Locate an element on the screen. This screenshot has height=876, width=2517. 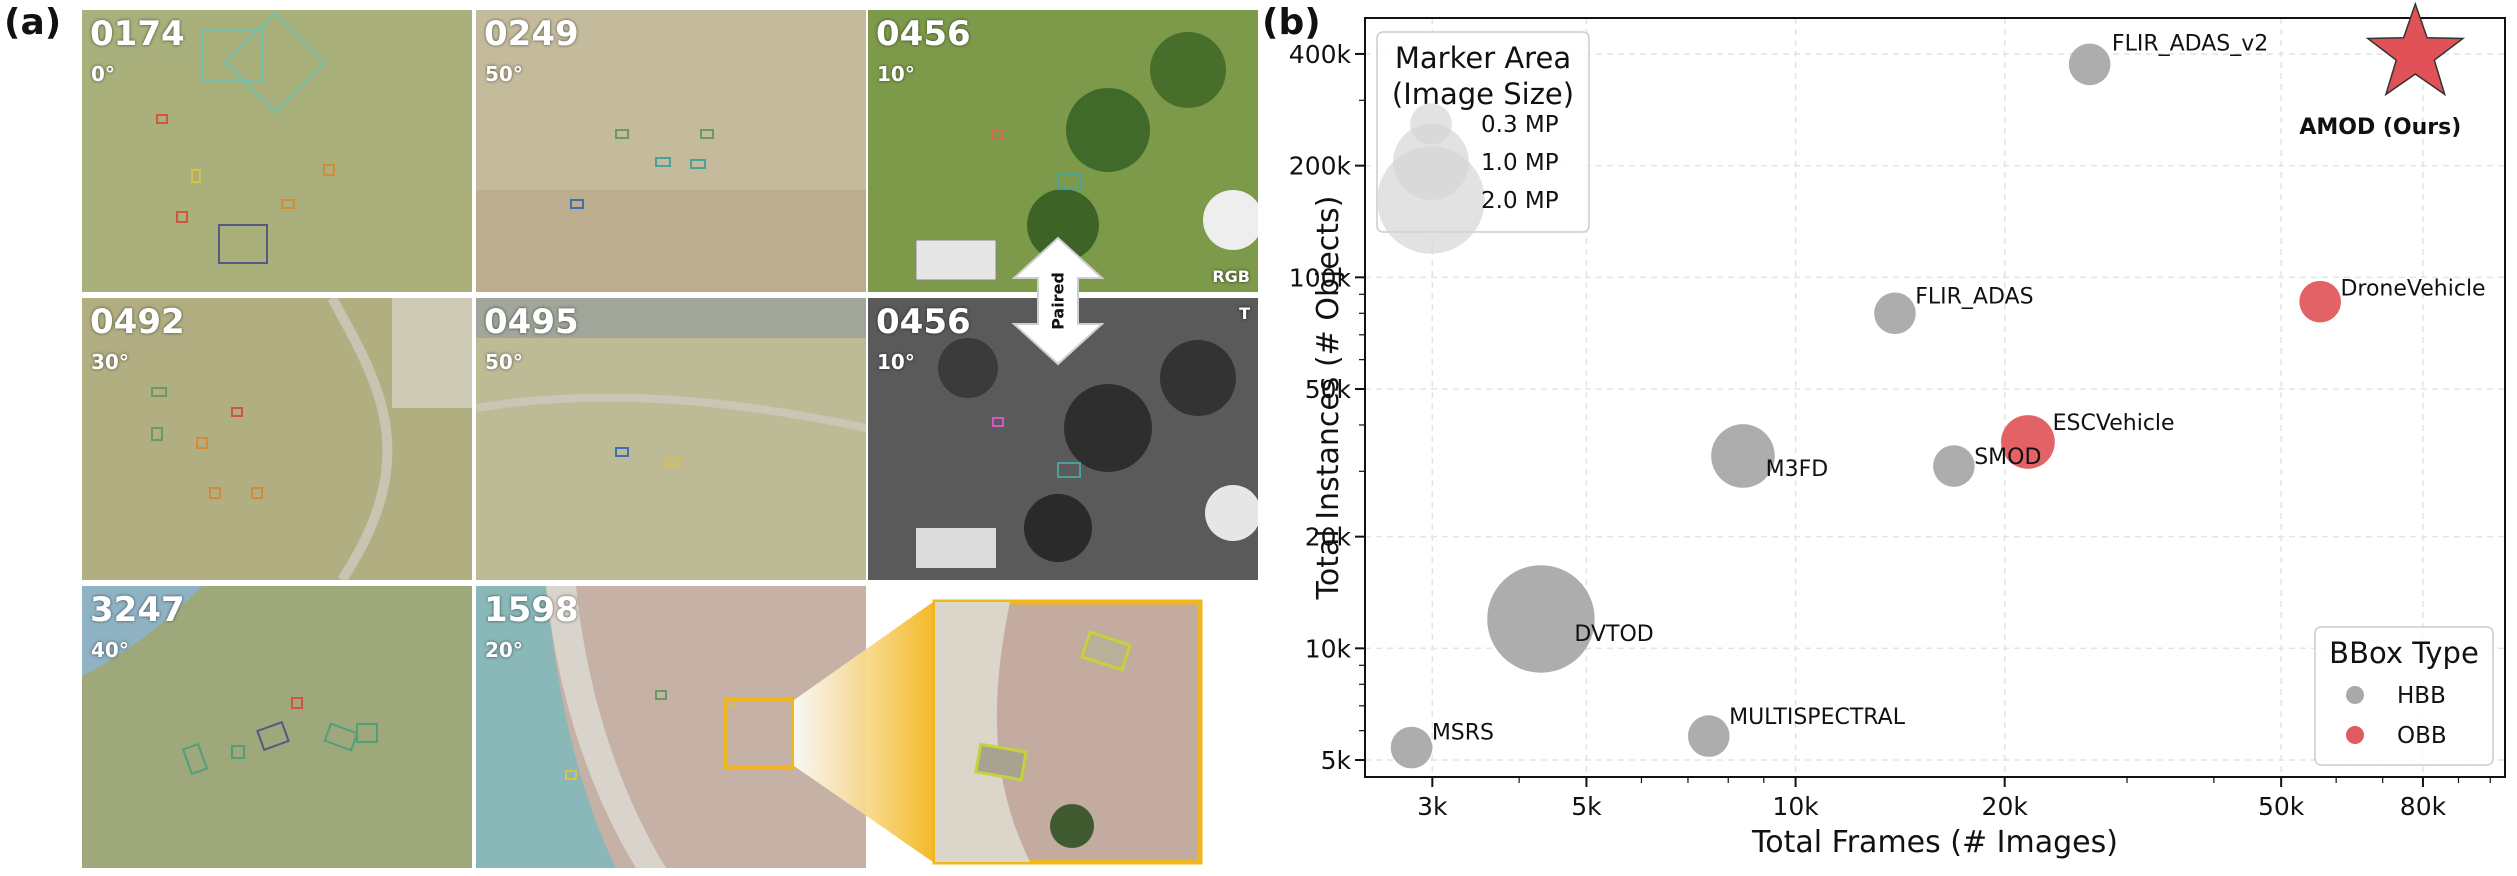
data-point-label: SMOD is located at coordinates (2007, 457).